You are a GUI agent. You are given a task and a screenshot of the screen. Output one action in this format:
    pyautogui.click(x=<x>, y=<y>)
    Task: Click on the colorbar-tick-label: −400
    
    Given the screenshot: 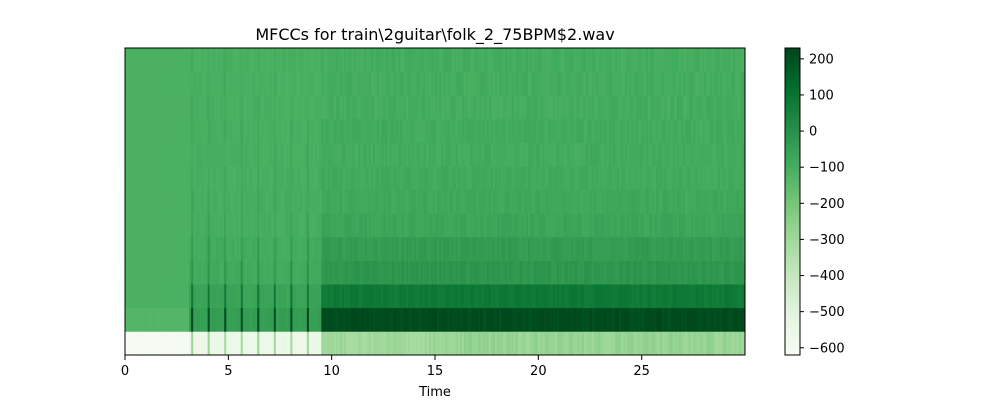 What is the action you would take?
    pyautogui.click(x=827, y=276)
    